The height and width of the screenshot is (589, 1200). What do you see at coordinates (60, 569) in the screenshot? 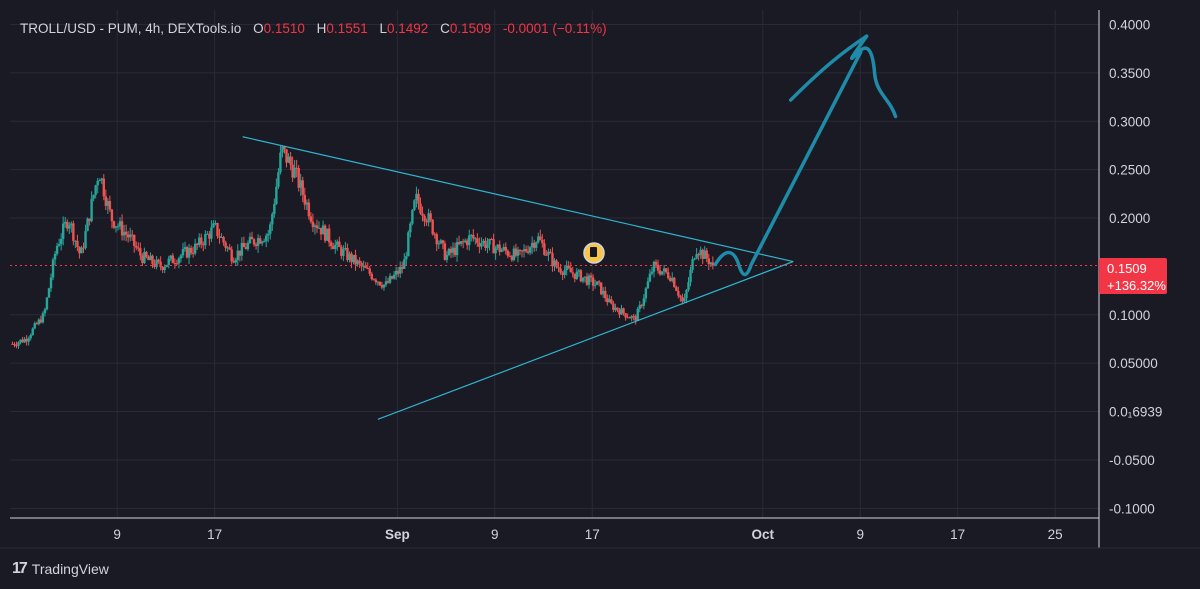
I see `tradingview-logo: 17 TradingView` at bounding box center [60, 569].